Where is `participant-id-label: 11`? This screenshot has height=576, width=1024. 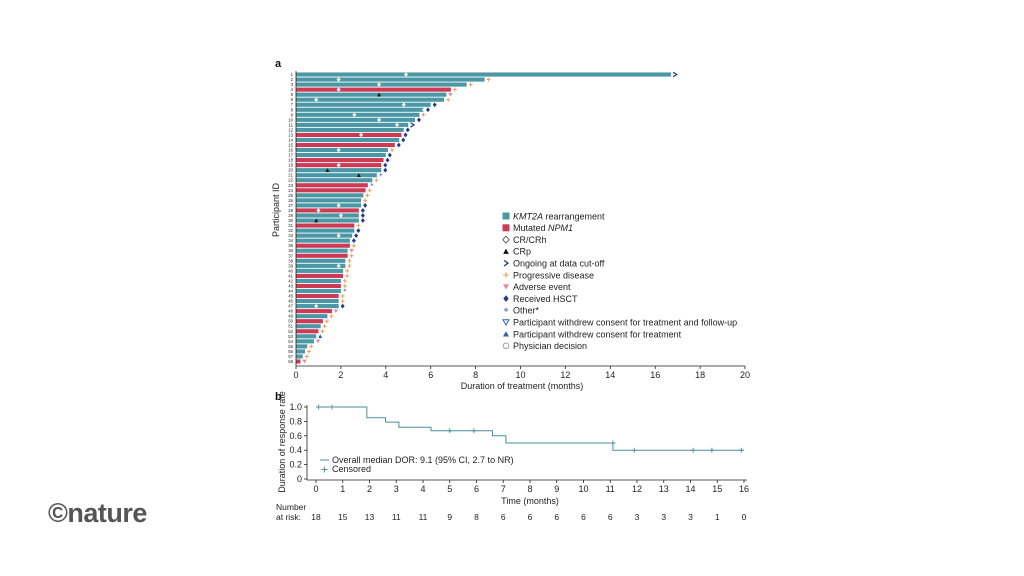
participant-id-label: 11 is located at coordinates (291, 124).